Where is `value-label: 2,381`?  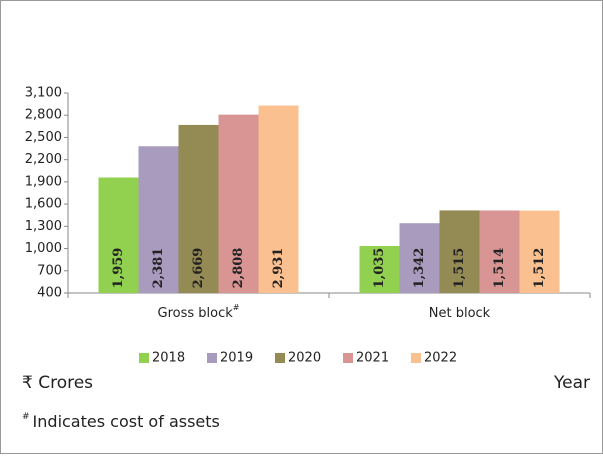
value-label: 2,381 is located at coordinates (158, 268).